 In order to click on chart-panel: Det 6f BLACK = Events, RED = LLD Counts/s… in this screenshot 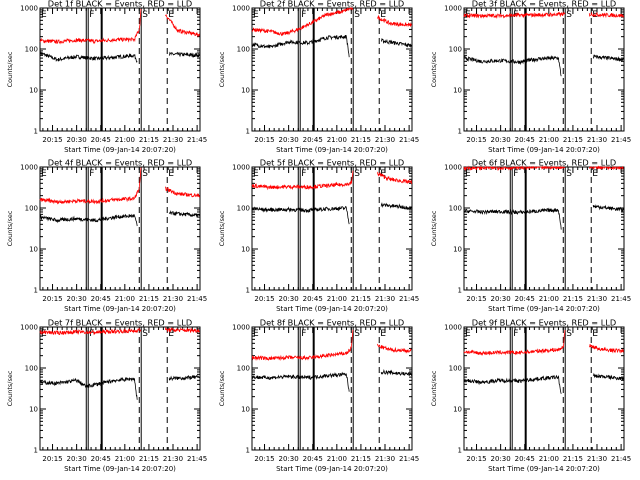, I will do `click(530, 236)`.